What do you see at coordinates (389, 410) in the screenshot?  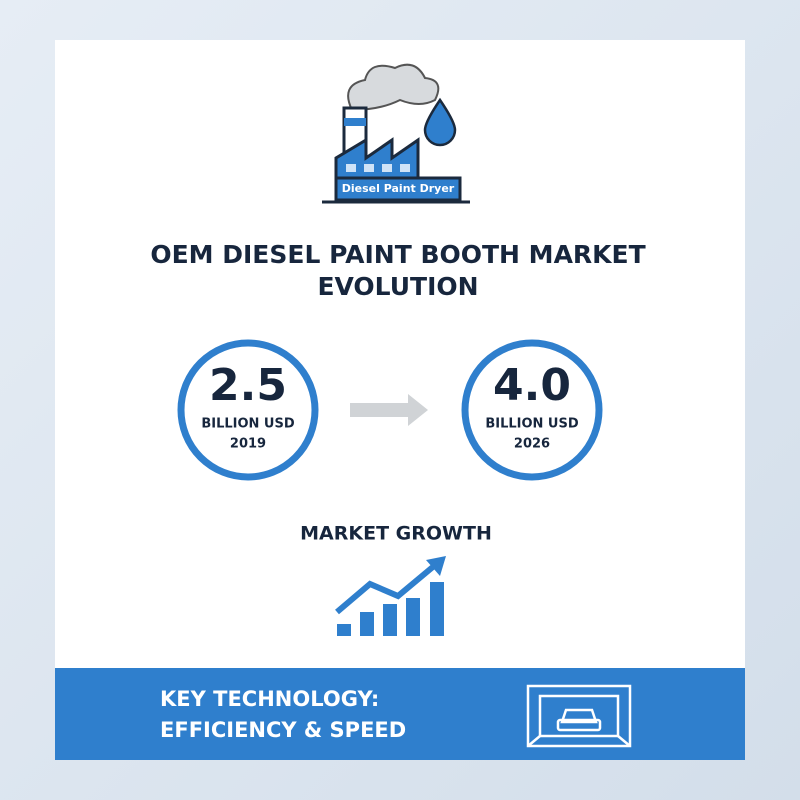 I see `arrow` at bounding box center [389, 410].